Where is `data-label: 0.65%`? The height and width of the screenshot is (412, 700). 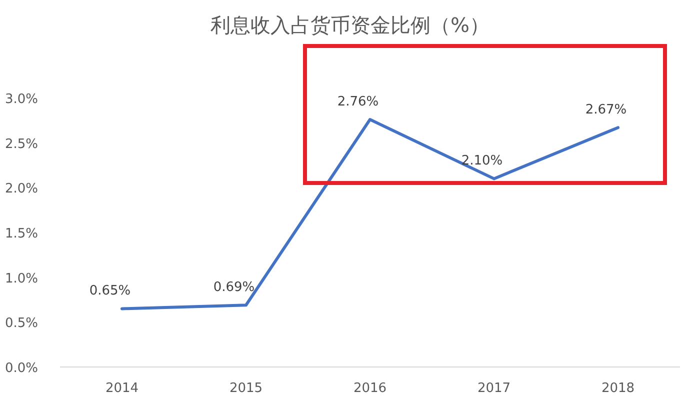
data-label: 0.65% is located at coordinates (110, 291).